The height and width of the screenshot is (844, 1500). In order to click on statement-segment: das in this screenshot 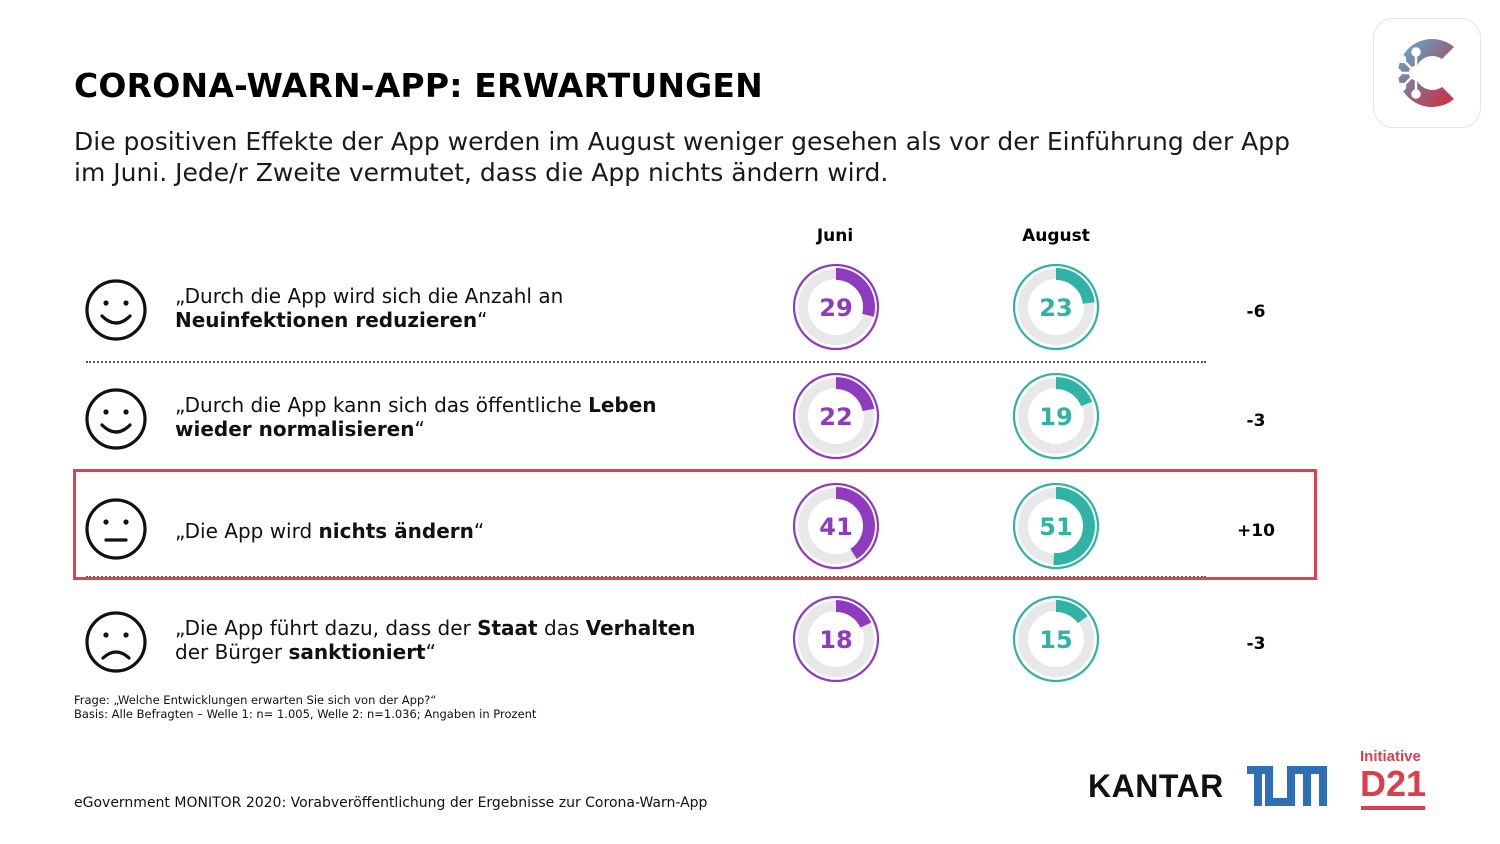, I will do `click(561, 628)`.